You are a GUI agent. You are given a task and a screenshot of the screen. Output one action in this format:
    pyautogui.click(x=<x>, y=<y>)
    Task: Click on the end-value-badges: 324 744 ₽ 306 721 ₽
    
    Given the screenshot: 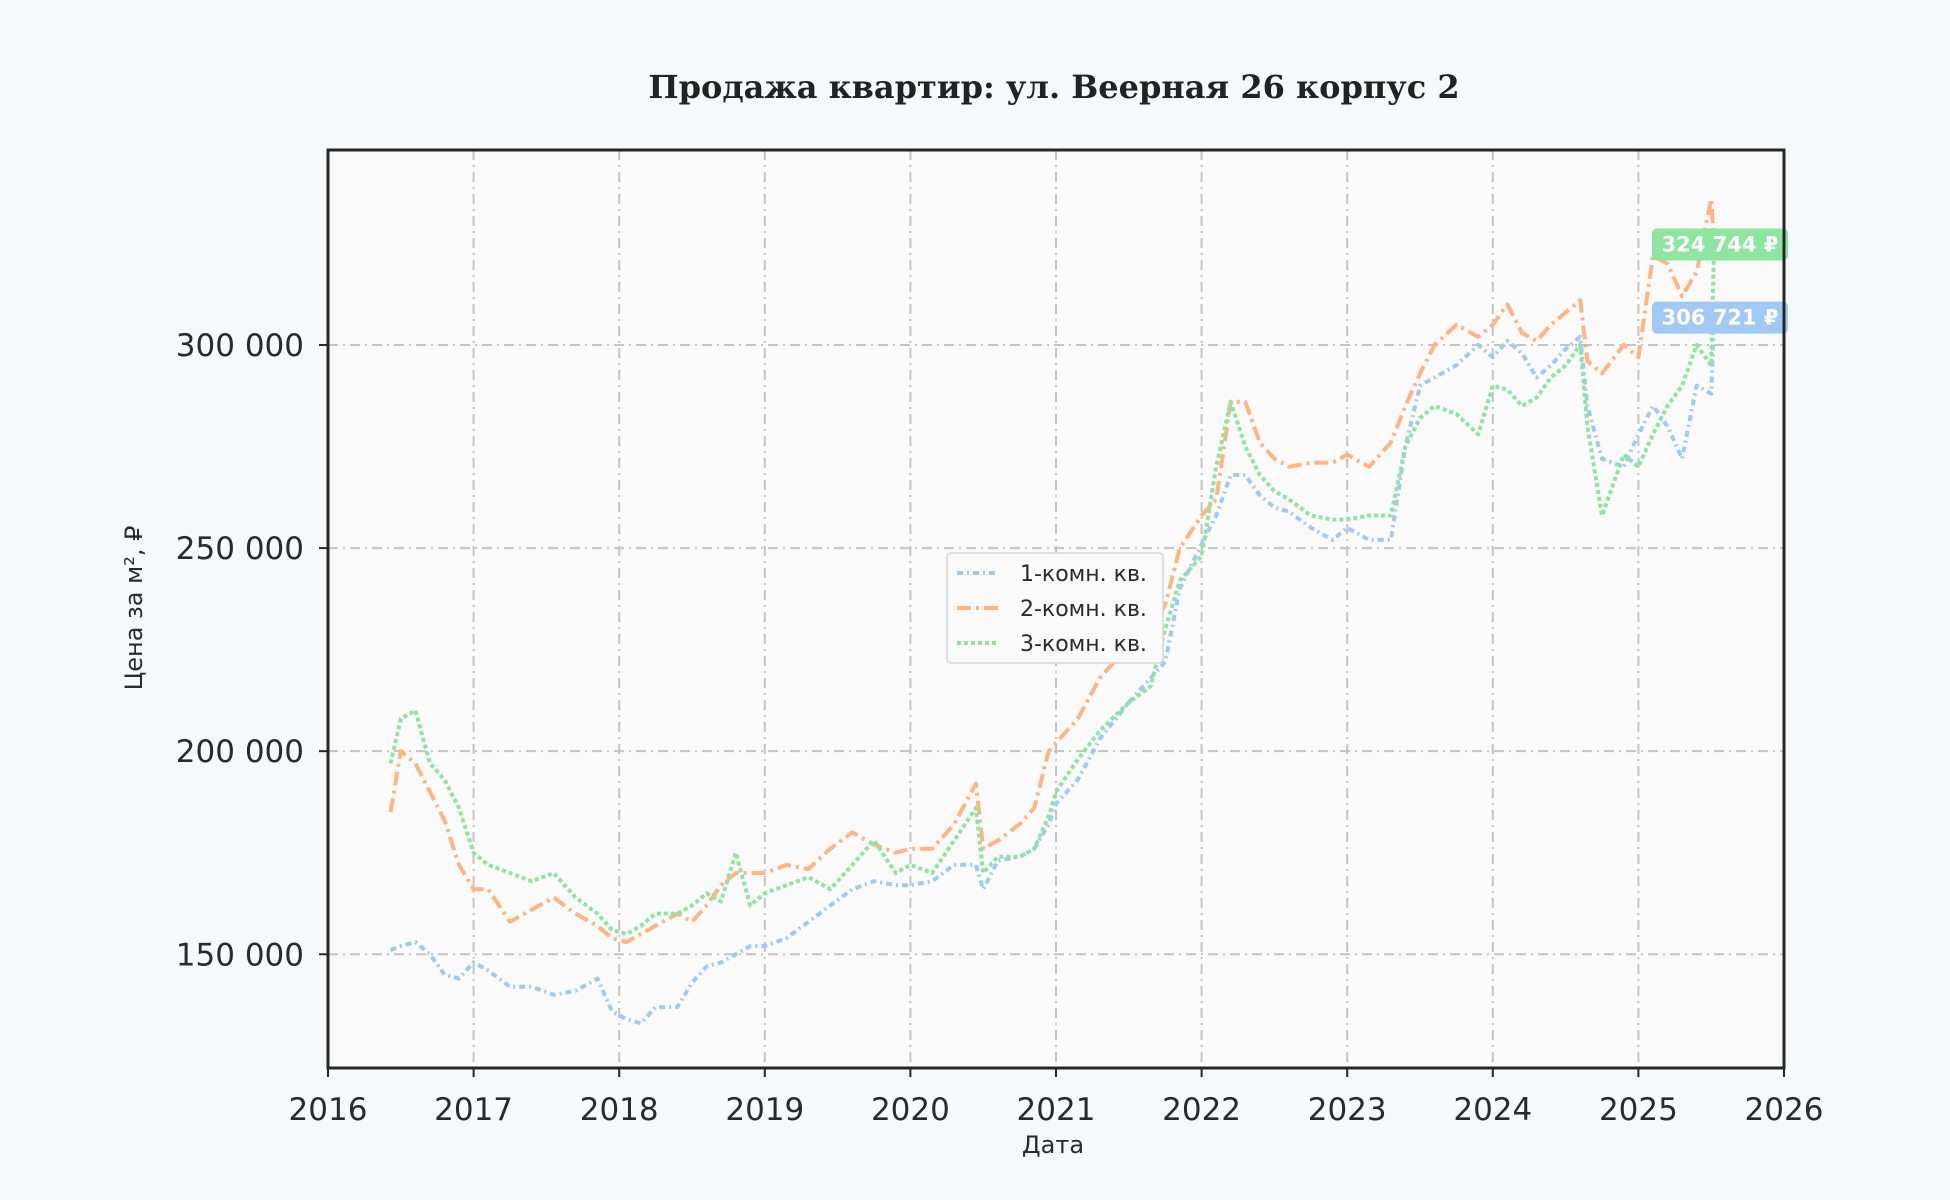 What is the action you would take?
    pyautogui.click(x=1720, y=281)
    